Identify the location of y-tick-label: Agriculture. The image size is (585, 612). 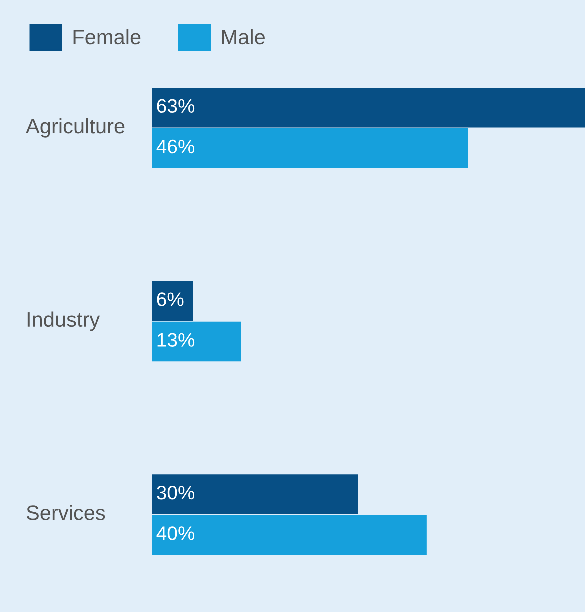
(75, 128).